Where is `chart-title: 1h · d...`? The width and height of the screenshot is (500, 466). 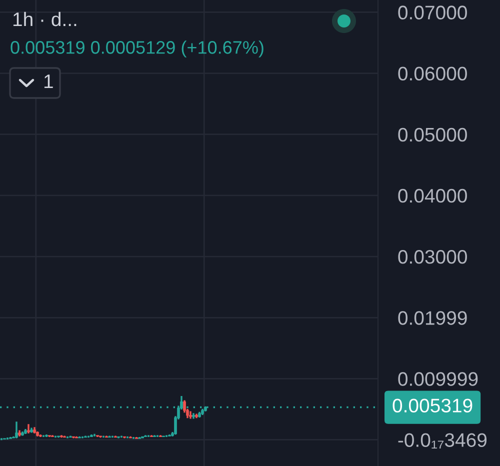
chart-title: 1h · d... is located at coordinates (44, 19).